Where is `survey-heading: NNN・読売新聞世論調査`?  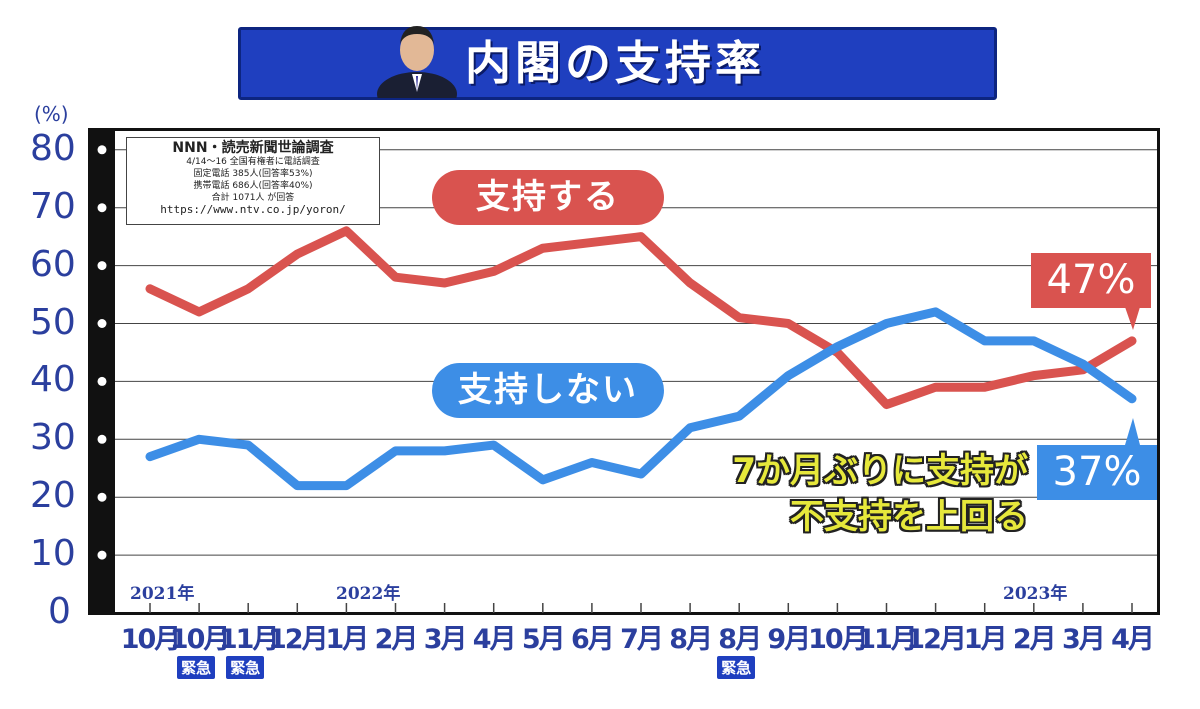
survey-heading: NNN・読売新聞世論調査 is located at coordinates (253, 148).